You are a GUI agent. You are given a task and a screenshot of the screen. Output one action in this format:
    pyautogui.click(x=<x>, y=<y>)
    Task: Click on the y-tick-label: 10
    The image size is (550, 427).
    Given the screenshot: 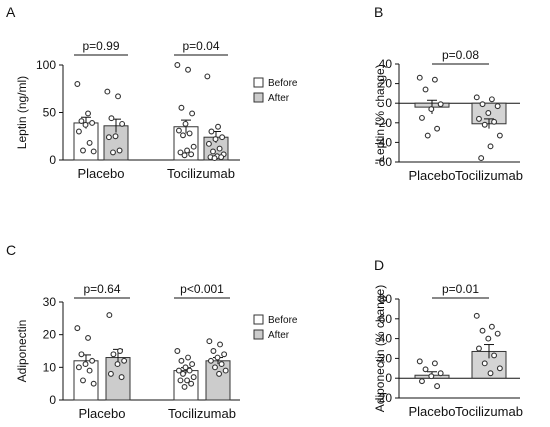 What is the action you would take?
    pyautogui.click(x=50, y=367)
    